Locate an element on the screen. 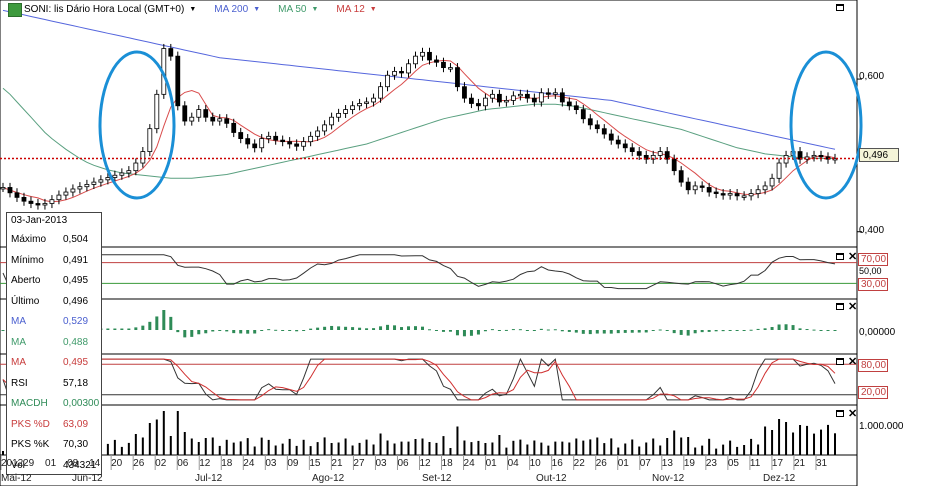  x-tick-label: 01 is located at coordinates (623, 463).